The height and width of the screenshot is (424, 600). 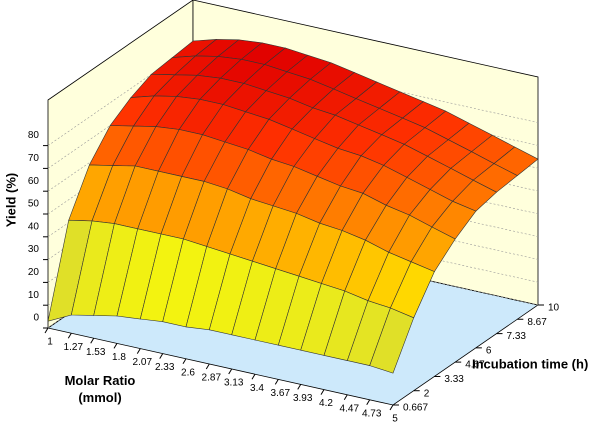 What do you see at coordinates (50, 342) in the screenshot?
I see `x-tick-label: 1` at bounding box center [50, 342].